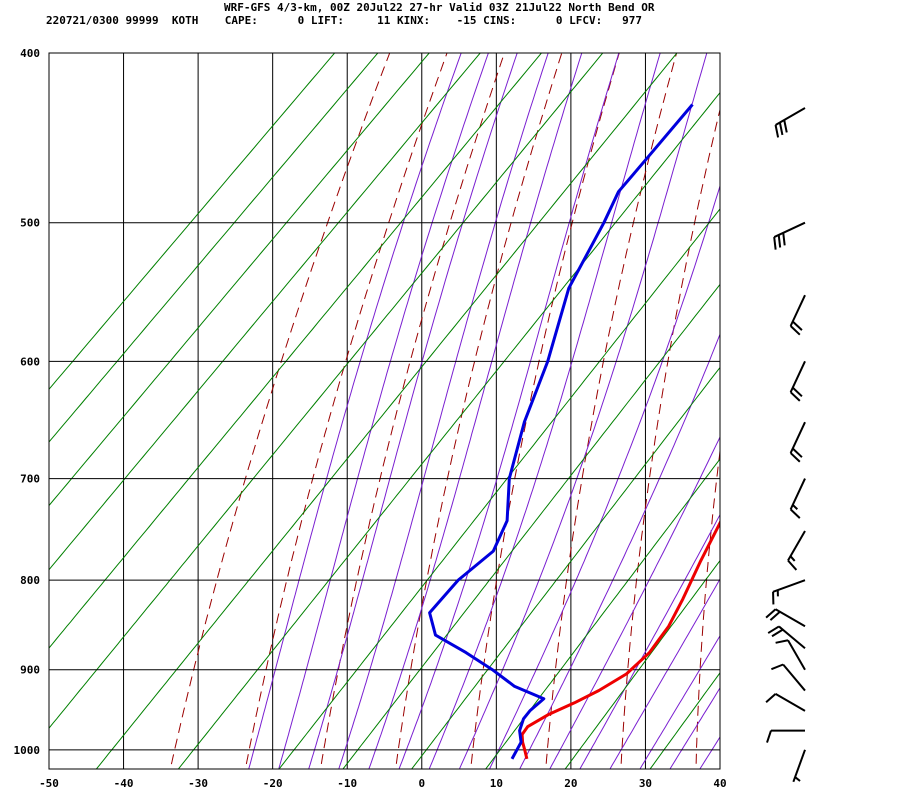  I want to click on y-tick-label: 500, so click(30, 223).